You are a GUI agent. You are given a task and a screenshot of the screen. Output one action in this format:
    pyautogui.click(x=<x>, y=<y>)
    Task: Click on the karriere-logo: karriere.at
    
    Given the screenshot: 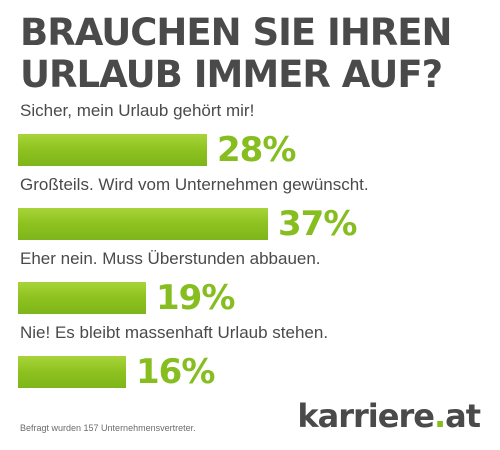 What is the action you would take?
    pyautogui.click(x=389, y=416)
    